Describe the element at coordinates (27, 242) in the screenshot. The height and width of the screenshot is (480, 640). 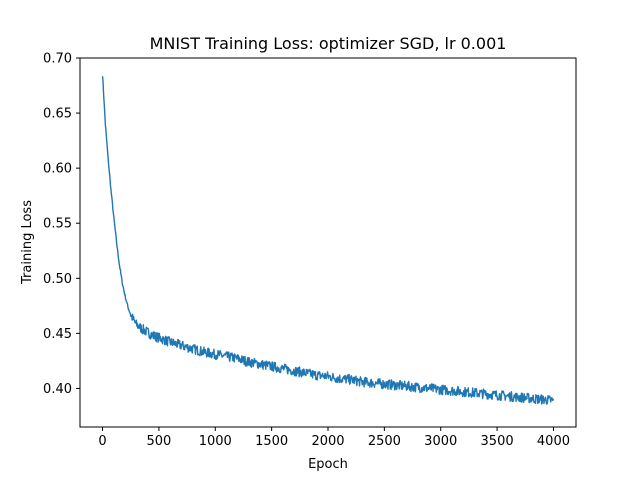
I see `y-axis-label: Training Loss` at that location.